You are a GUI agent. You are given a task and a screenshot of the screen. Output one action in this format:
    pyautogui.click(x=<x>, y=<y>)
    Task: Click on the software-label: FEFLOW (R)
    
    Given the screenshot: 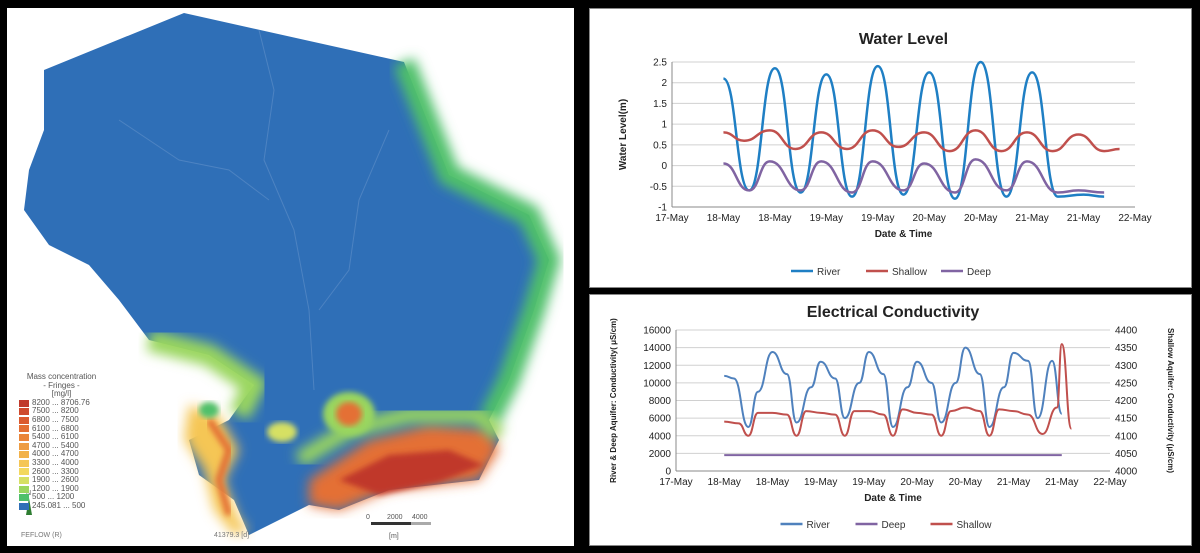 What is the action you would take?
    pyautogui.click(x=41, y=535)
    